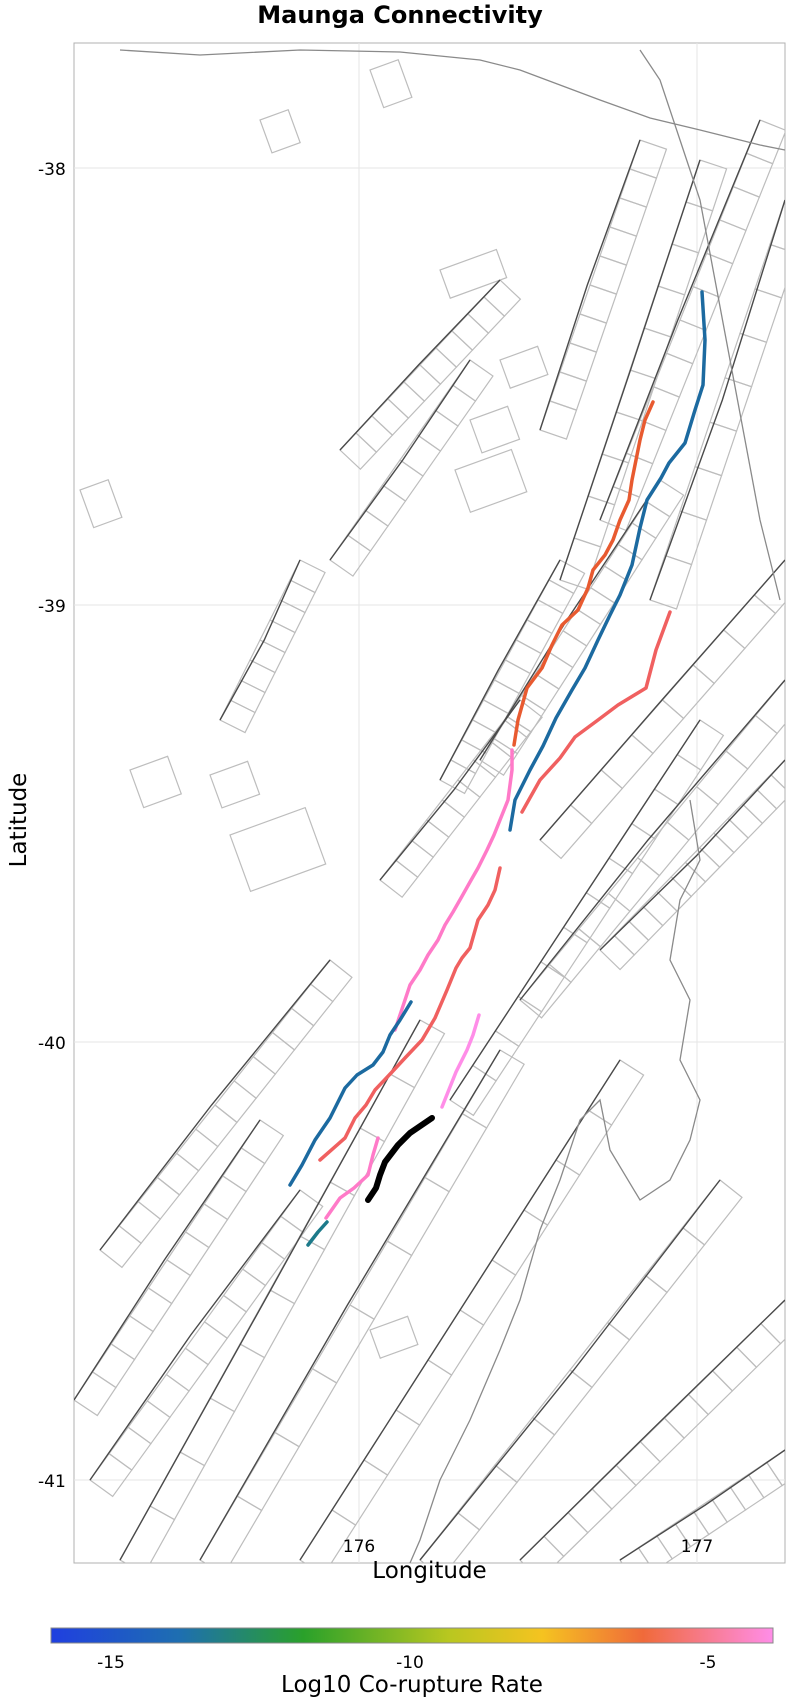  Describe the element at coordinates (596, 712) in the screenshot. I see `rupture-section-red-east` at that location.